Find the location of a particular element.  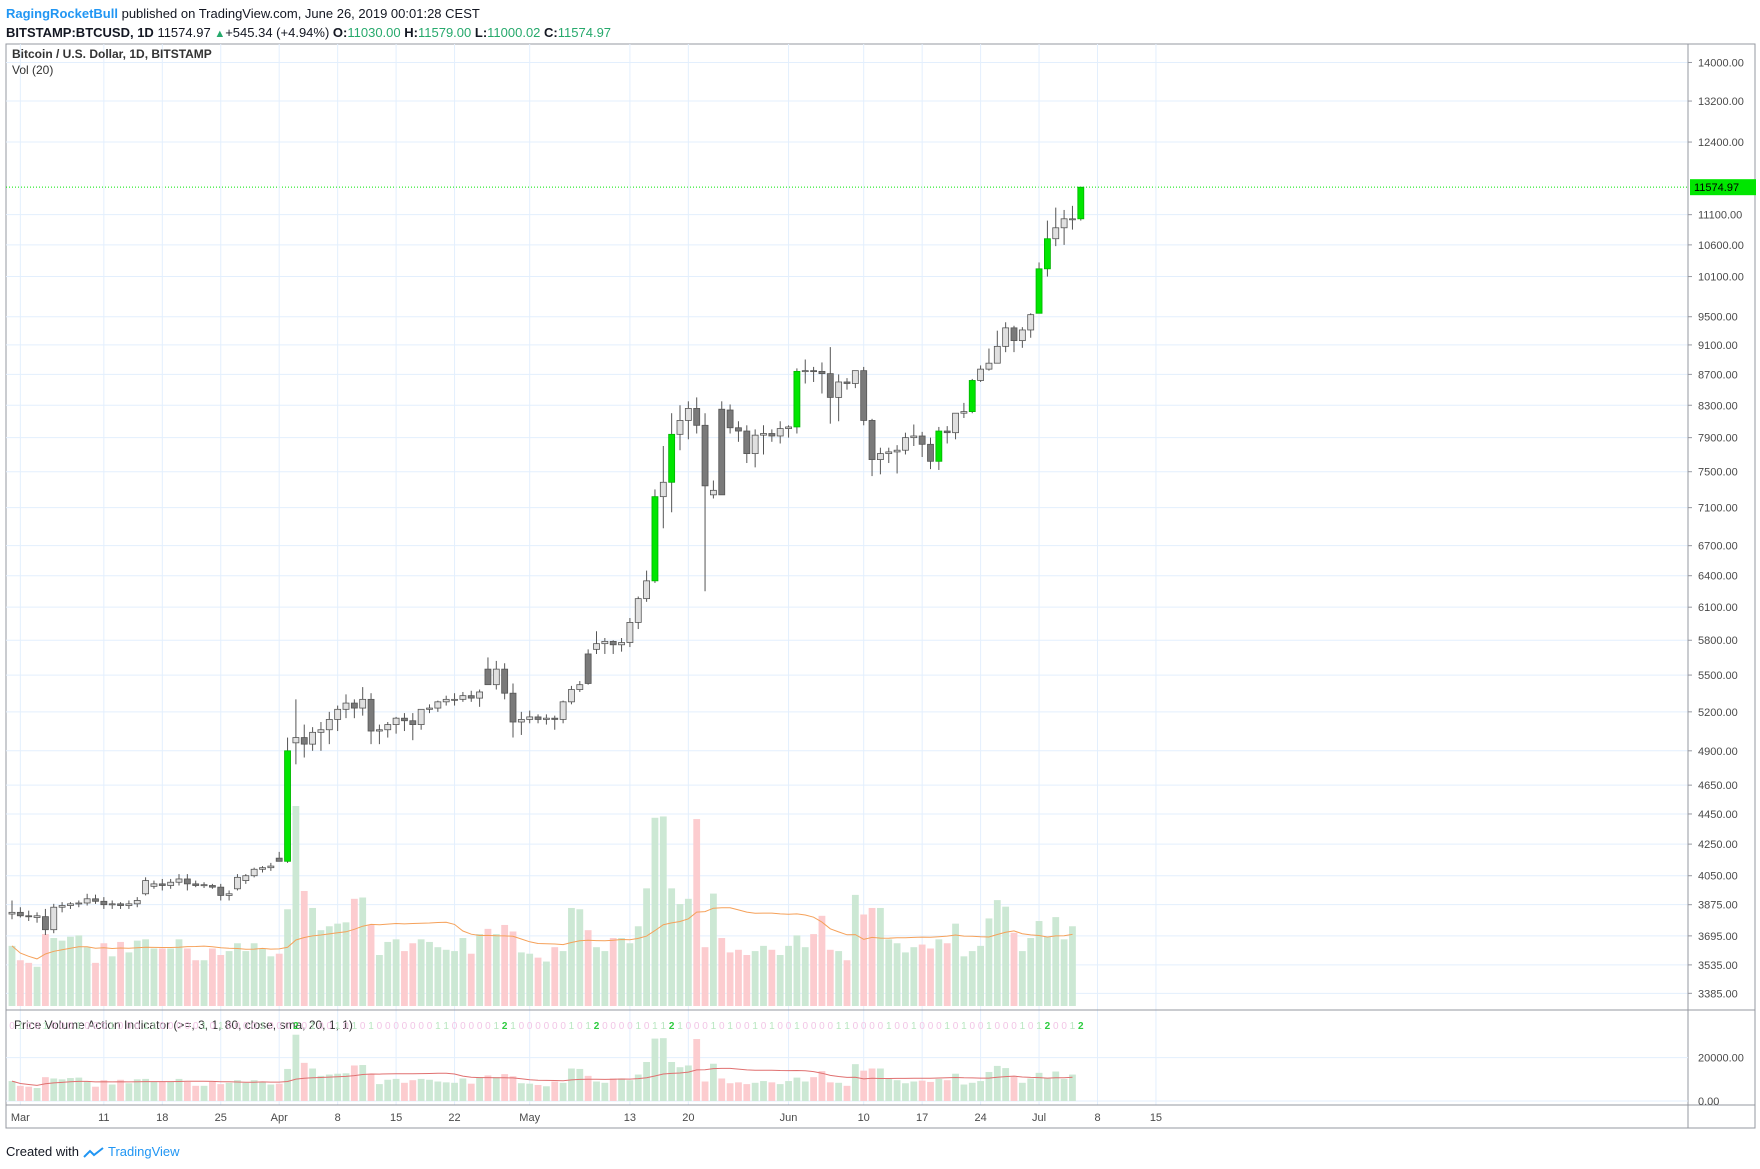

price-axis-label: 4650.00 is located at coordinates (1718, 786).